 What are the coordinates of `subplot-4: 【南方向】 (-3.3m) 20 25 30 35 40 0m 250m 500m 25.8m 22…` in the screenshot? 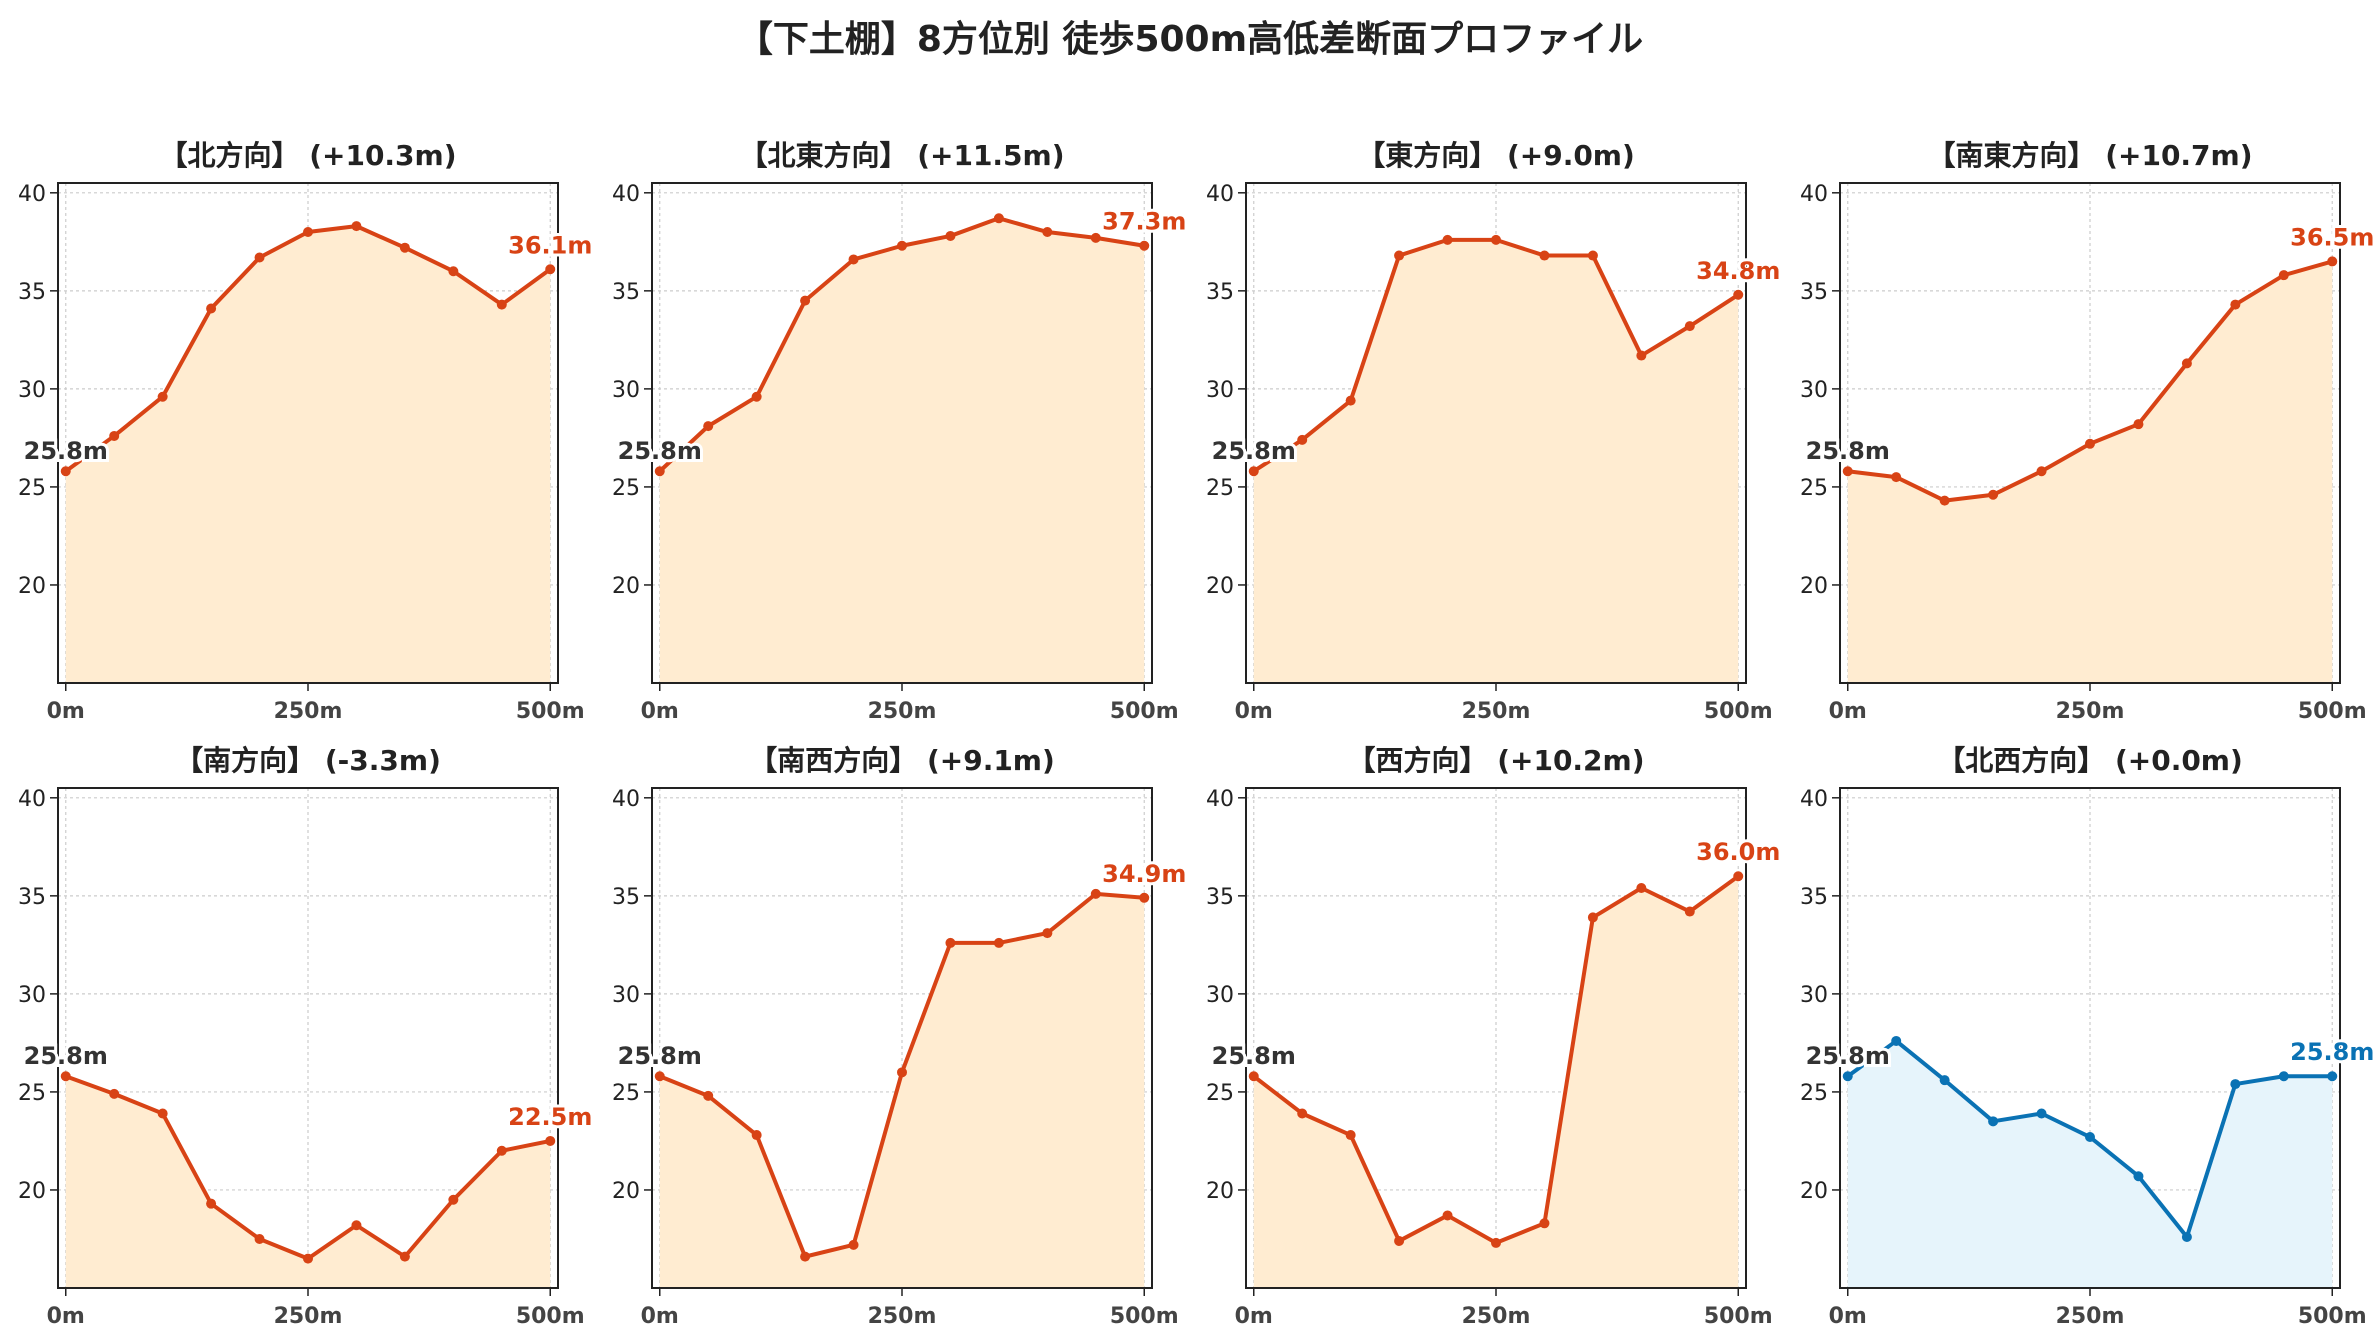 It's located at (306, 1036).